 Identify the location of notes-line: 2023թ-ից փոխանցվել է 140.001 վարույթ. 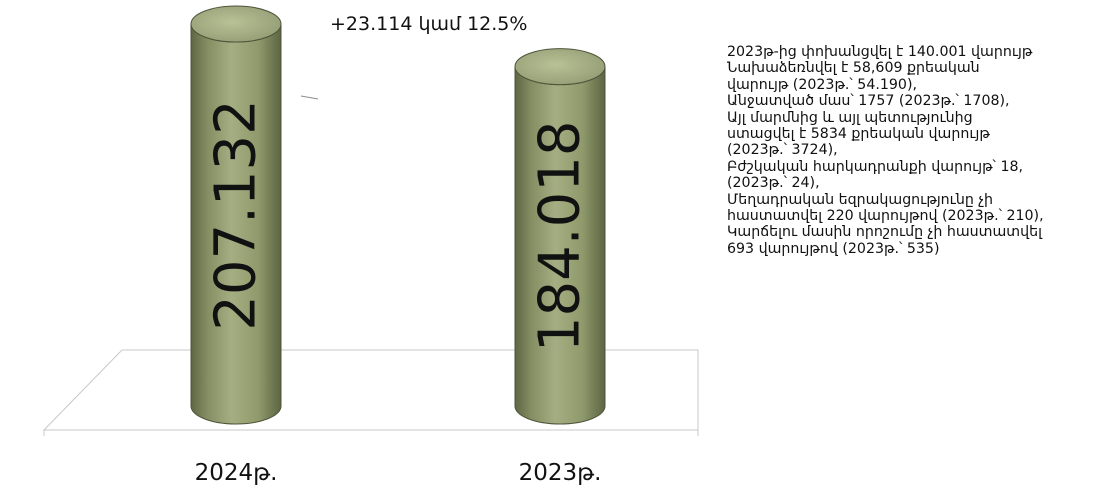
(880, 52).